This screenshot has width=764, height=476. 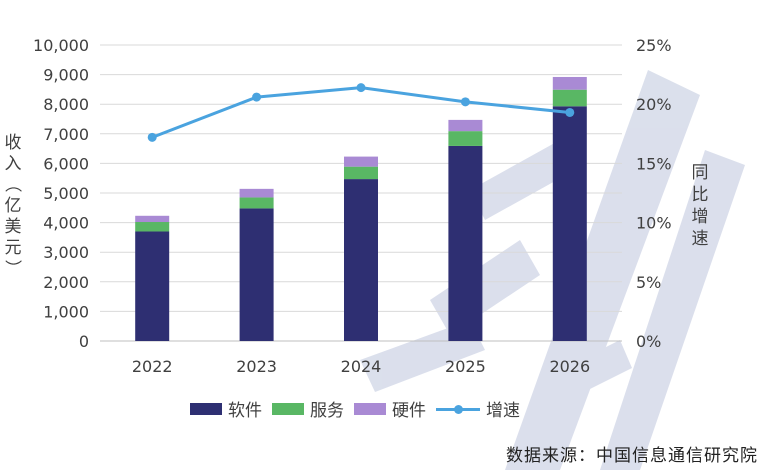 What do you see at coordinates (654, 193) in the screenshot?
I see `right-axis-ticks: 0% 5% 10% 15% 20% 25%` at bounding box center [654, 193].